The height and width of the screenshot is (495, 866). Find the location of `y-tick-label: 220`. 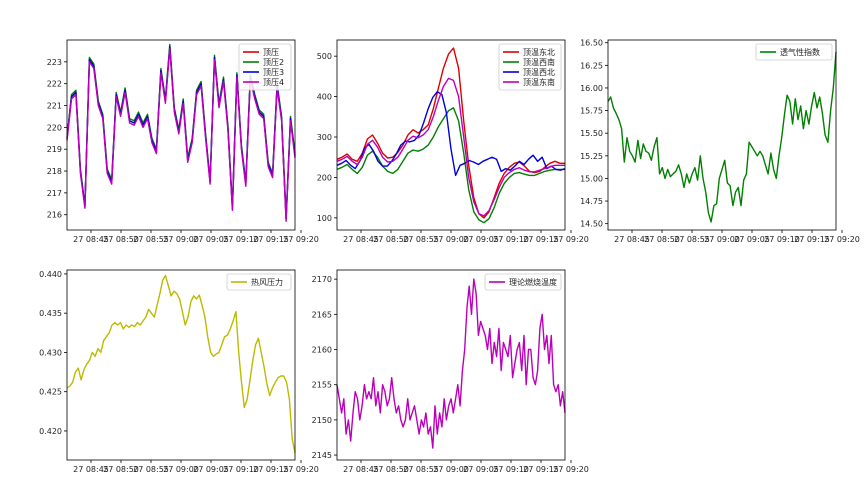

y-tick-label: 220 is located at coordinates (54, 127).